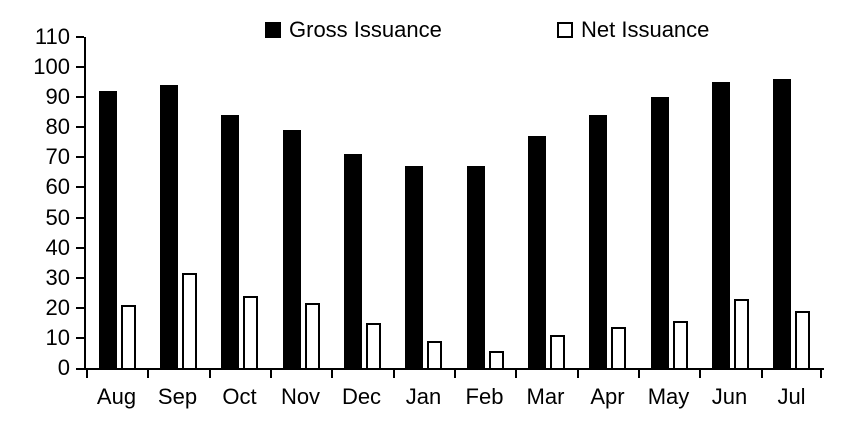 The image size is (852, 430). I want to click on x-axis-category-label: Jan, so click(423, 396).